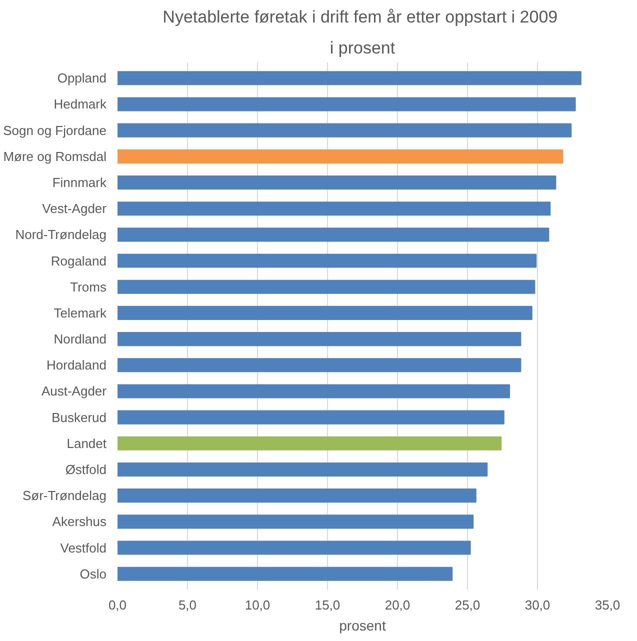 The height and width of the screenshot is (641, 637). Describe the element at coordinates (86, 469) in the screenshot. I see `y-tick-label: Østfold` at that location.